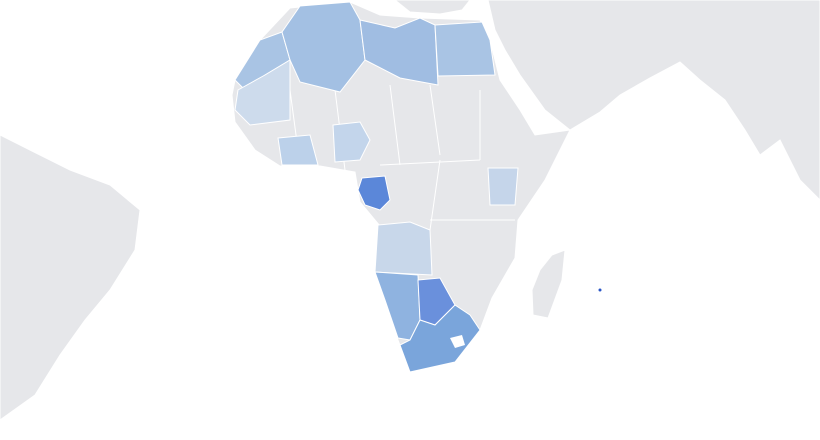  Describe the element at coordinates (351, 142) in the screenshot. I see `nigeria` at that location.